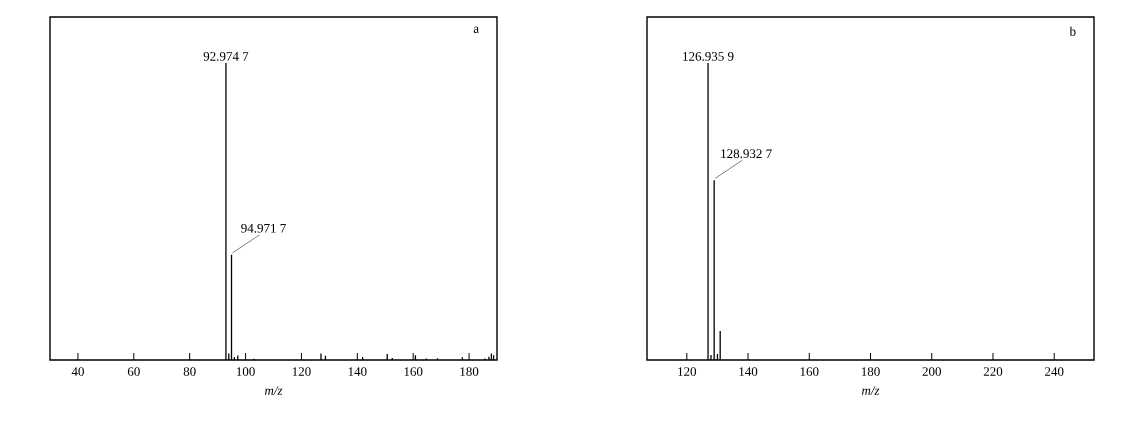  Describe the element at coordinates (1054, 371) in the screenshot. I see `x-tick-label: 240` at that location.